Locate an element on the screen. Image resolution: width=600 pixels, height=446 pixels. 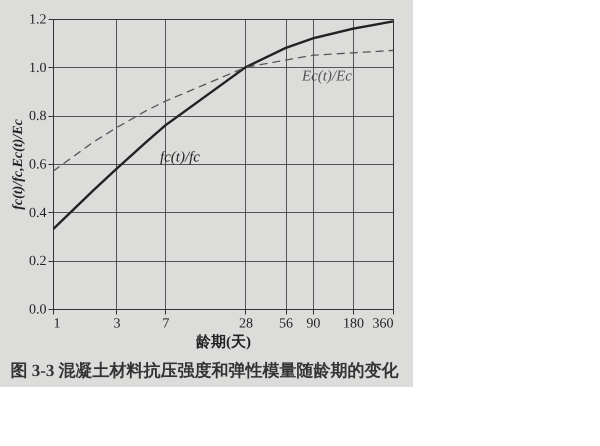
x-tick-label: 3 is located at coordinates (116, 324).